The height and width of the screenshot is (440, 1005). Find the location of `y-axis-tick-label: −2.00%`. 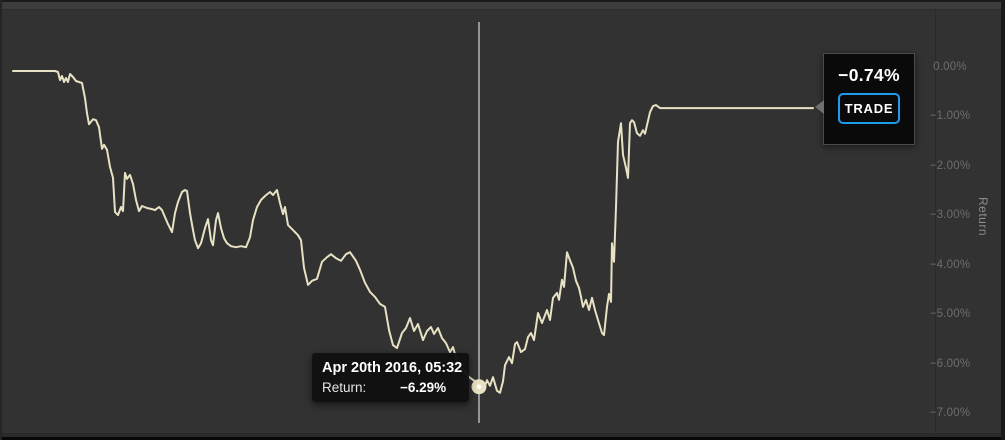

y-axis-tick-label: −2.00% is located at coordinates (950, 166).